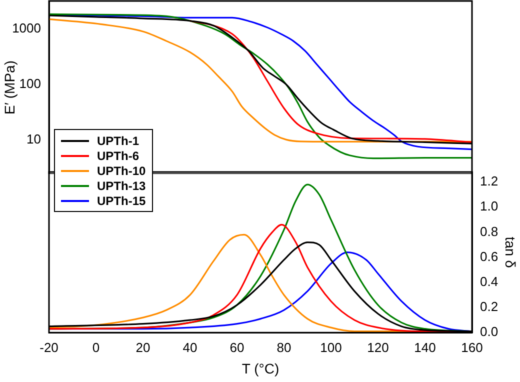 This screenshot has width=520, height=382. I want to click on x-tick-label: 120, so click(378, 347).